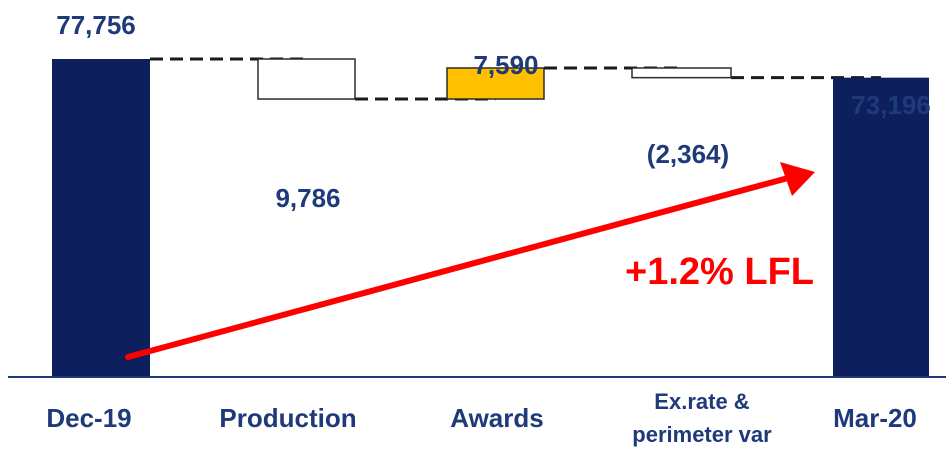 The width and height of the screenshot is (946, 458). Describe the element at coordinates (688, 154) in the screenshot. I see `value-label-exrate-perimeter-var: (2,364)` at that location.